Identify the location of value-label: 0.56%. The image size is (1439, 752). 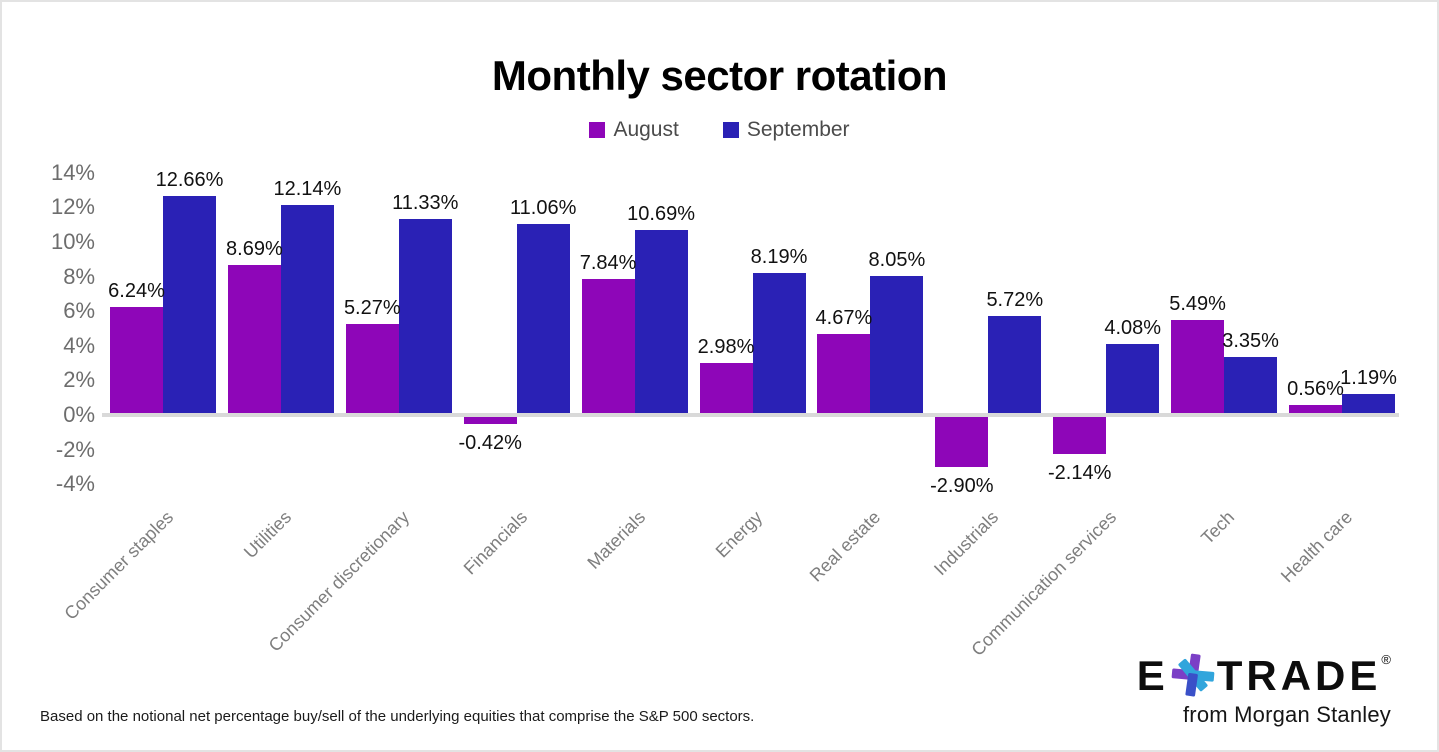
(1315, 389).